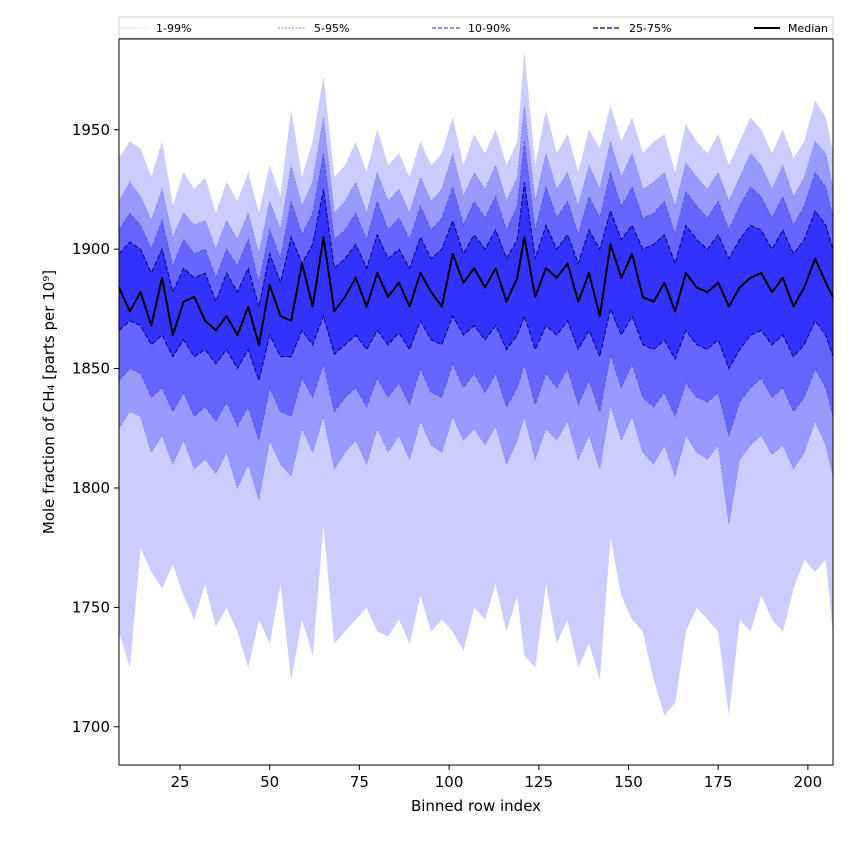 Image resolution: width=850 pixels, height=850 pixels. I want to click on legend-frame, so click(476, 27).